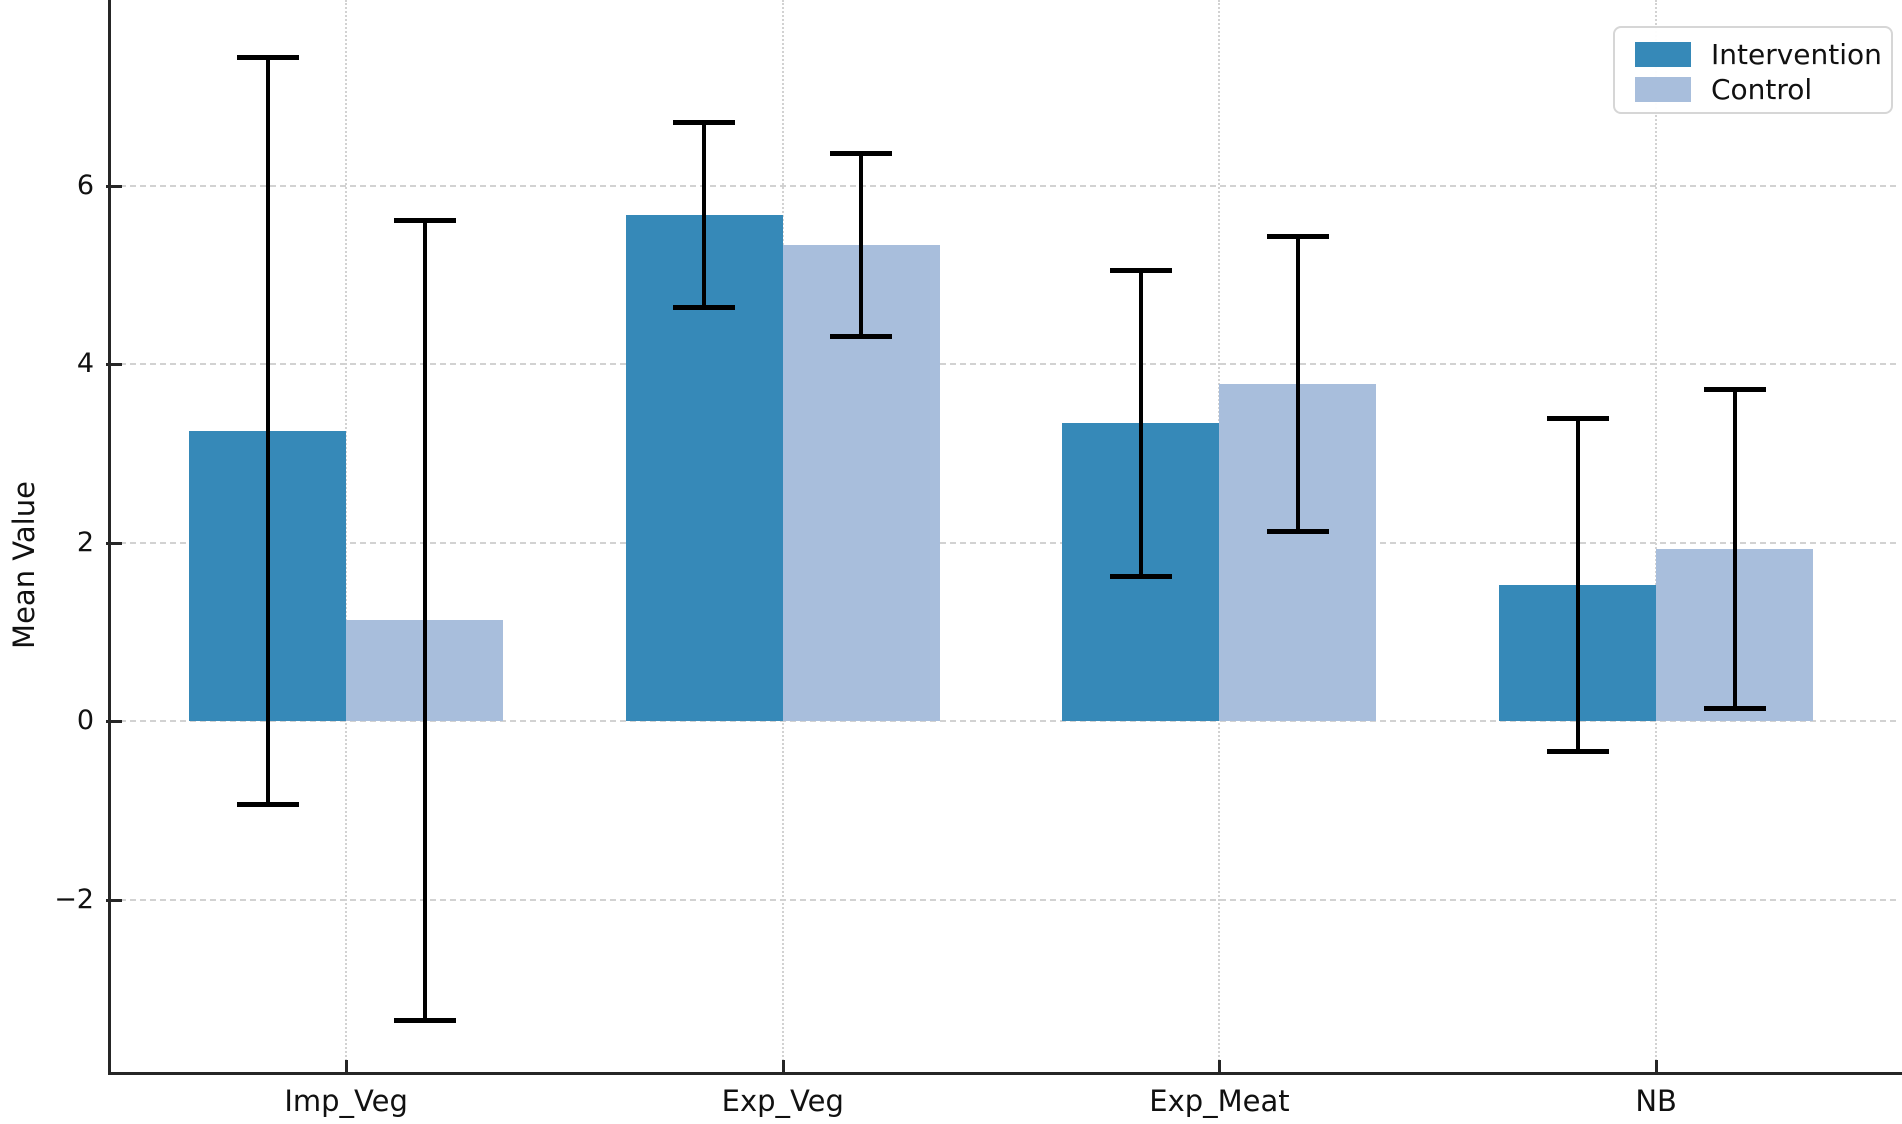 The width and height of the screenshot is (1902, 1124). I want to click on legend-entry-control: Control, so click(1763, 89).